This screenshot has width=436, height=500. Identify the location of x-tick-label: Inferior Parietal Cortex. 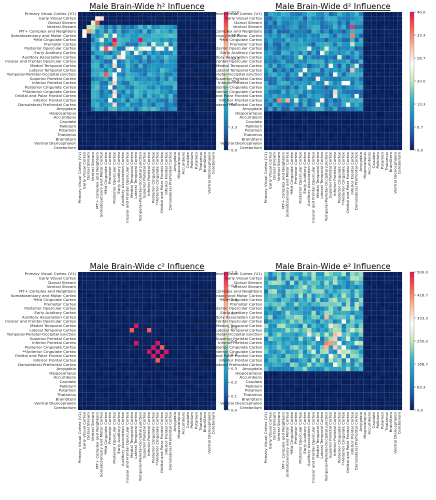
(334, 173).